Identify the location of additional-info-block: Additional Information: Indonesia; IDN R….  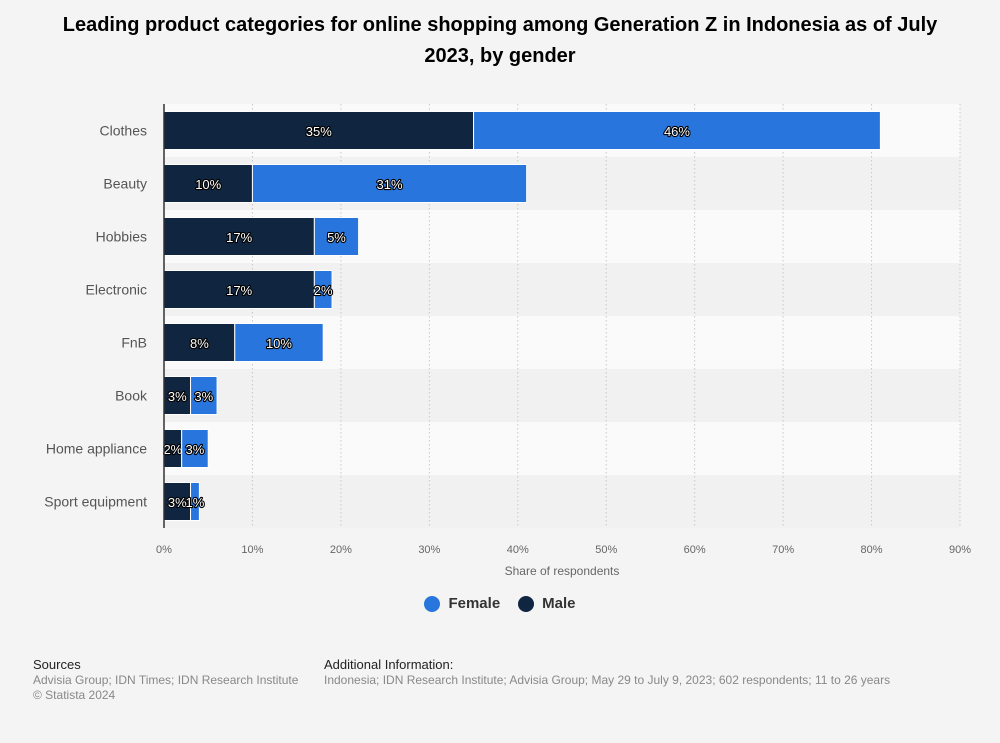
(607, 672).